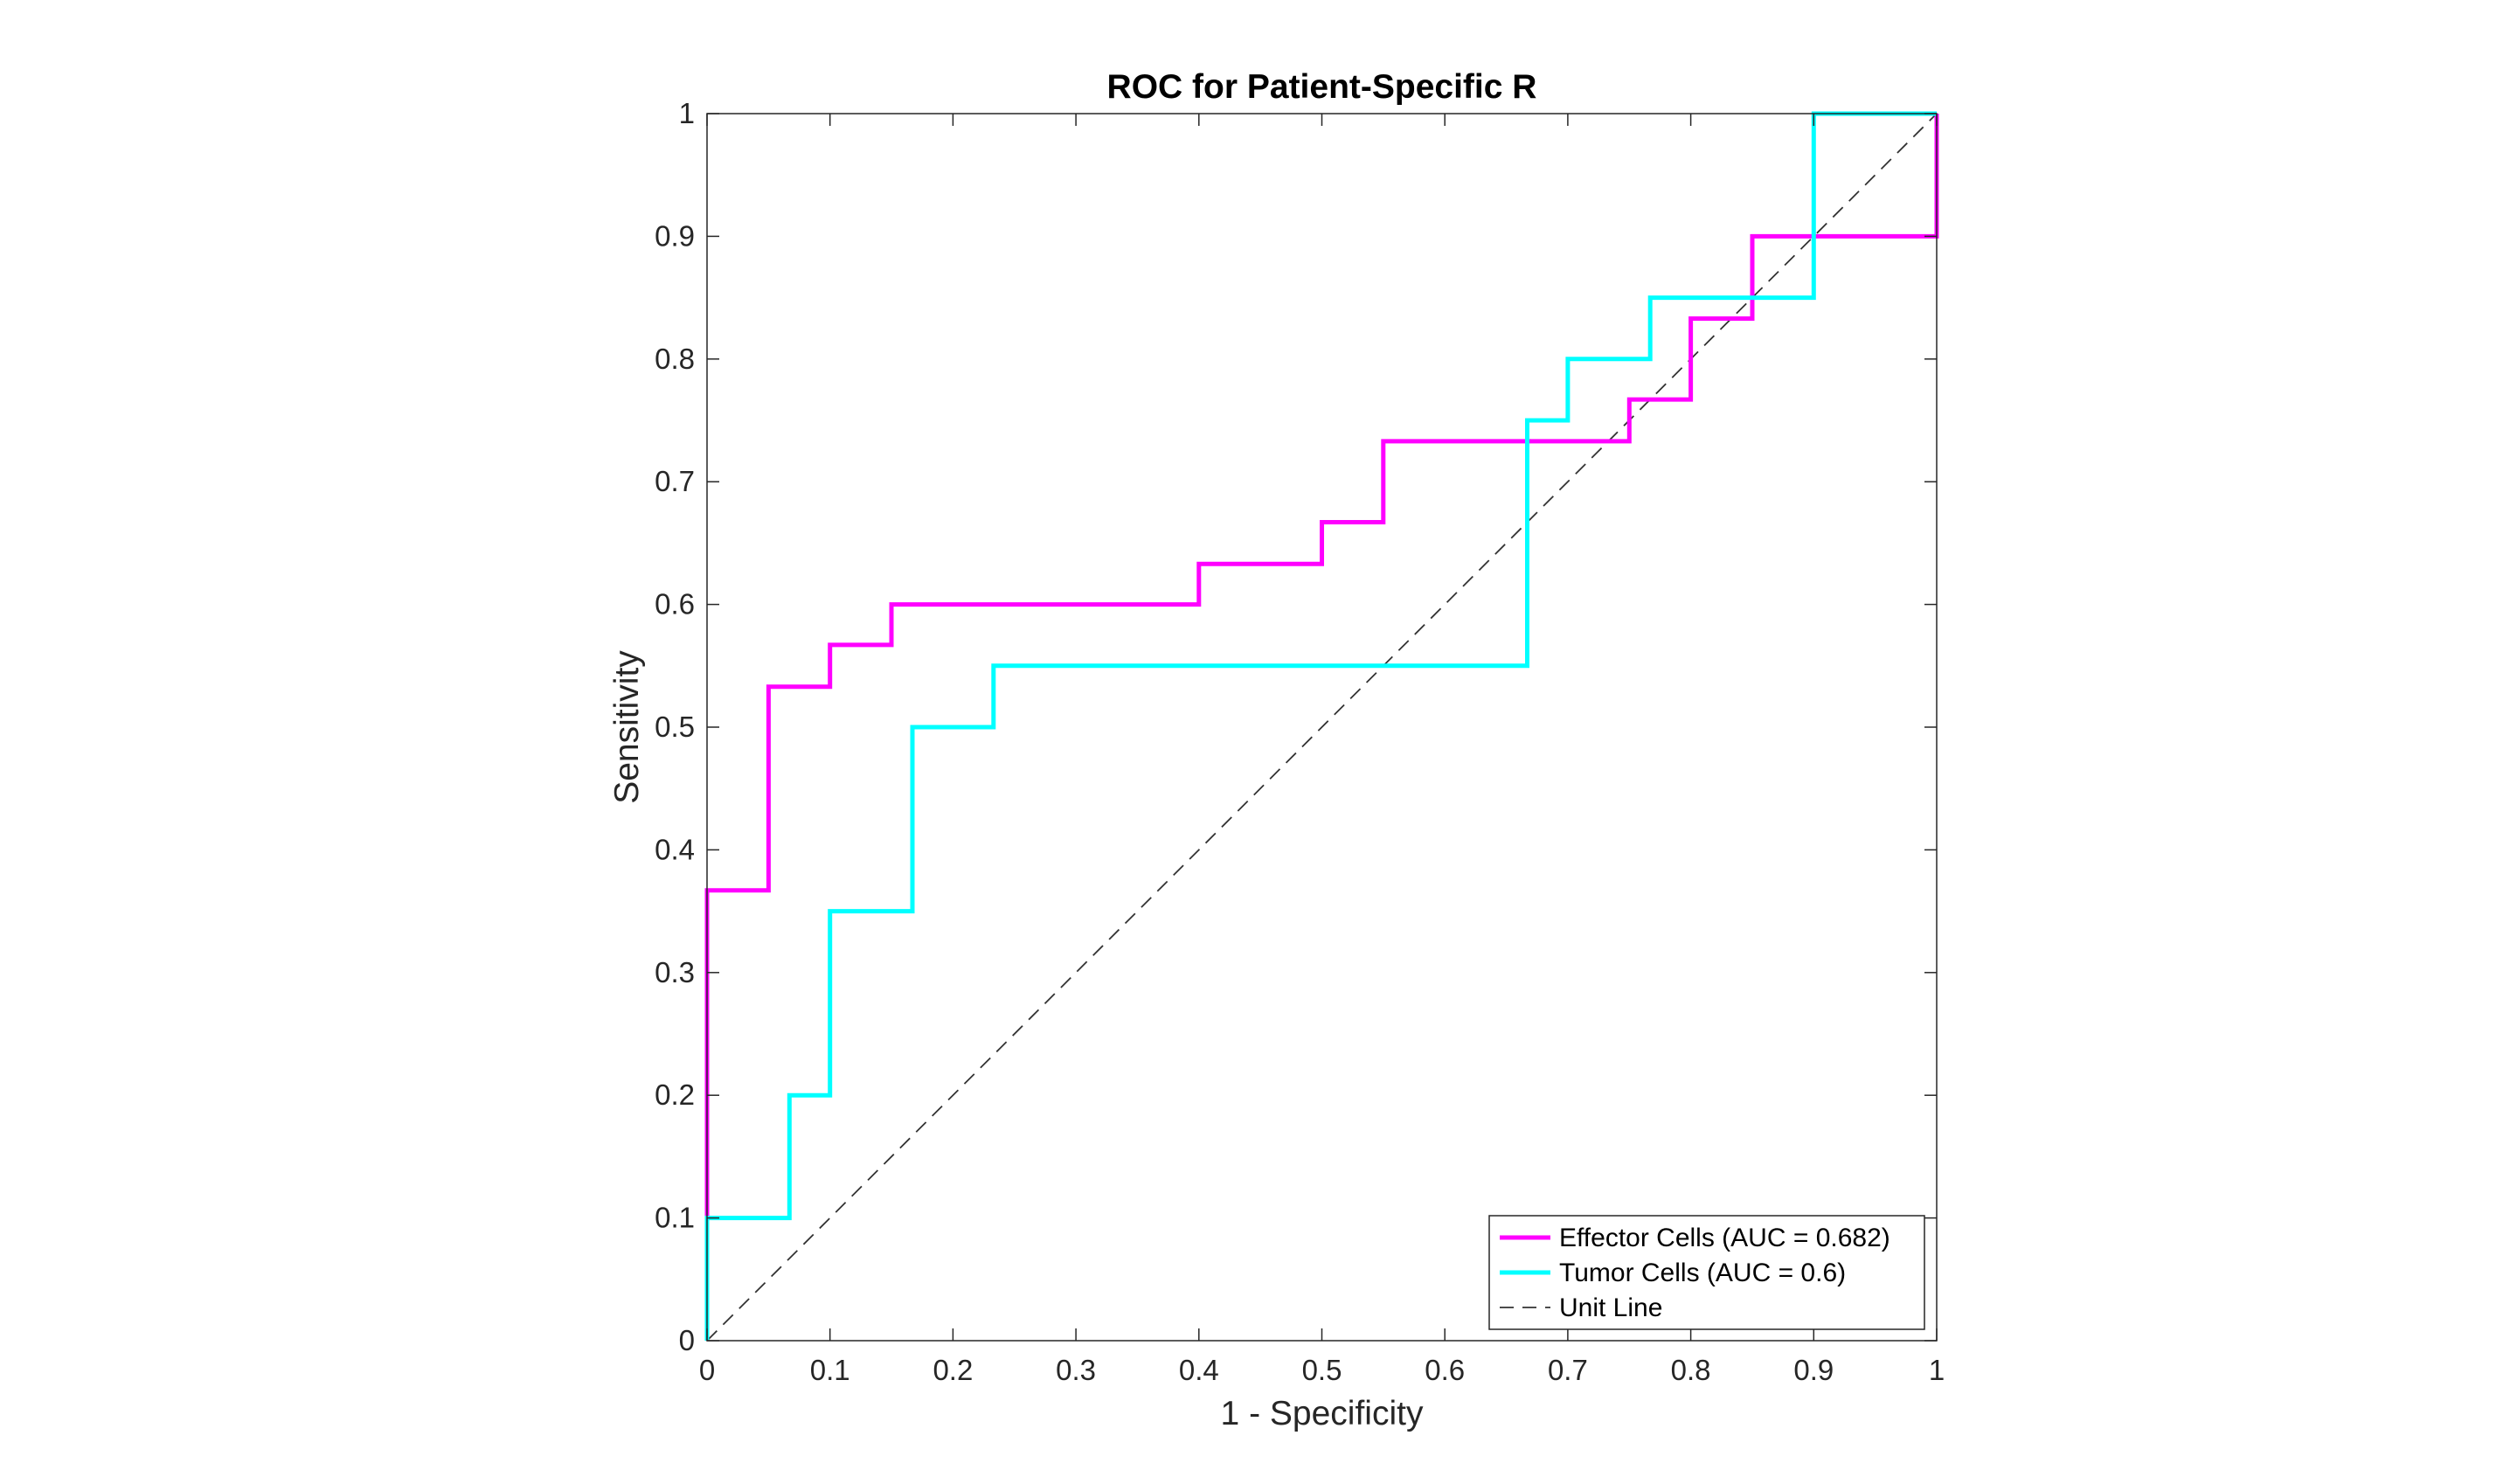 Image resolution: width=2517 pixels, height=1484 pixels. I want to click on x-tick-label-10: 1, so click(1937, 1370).